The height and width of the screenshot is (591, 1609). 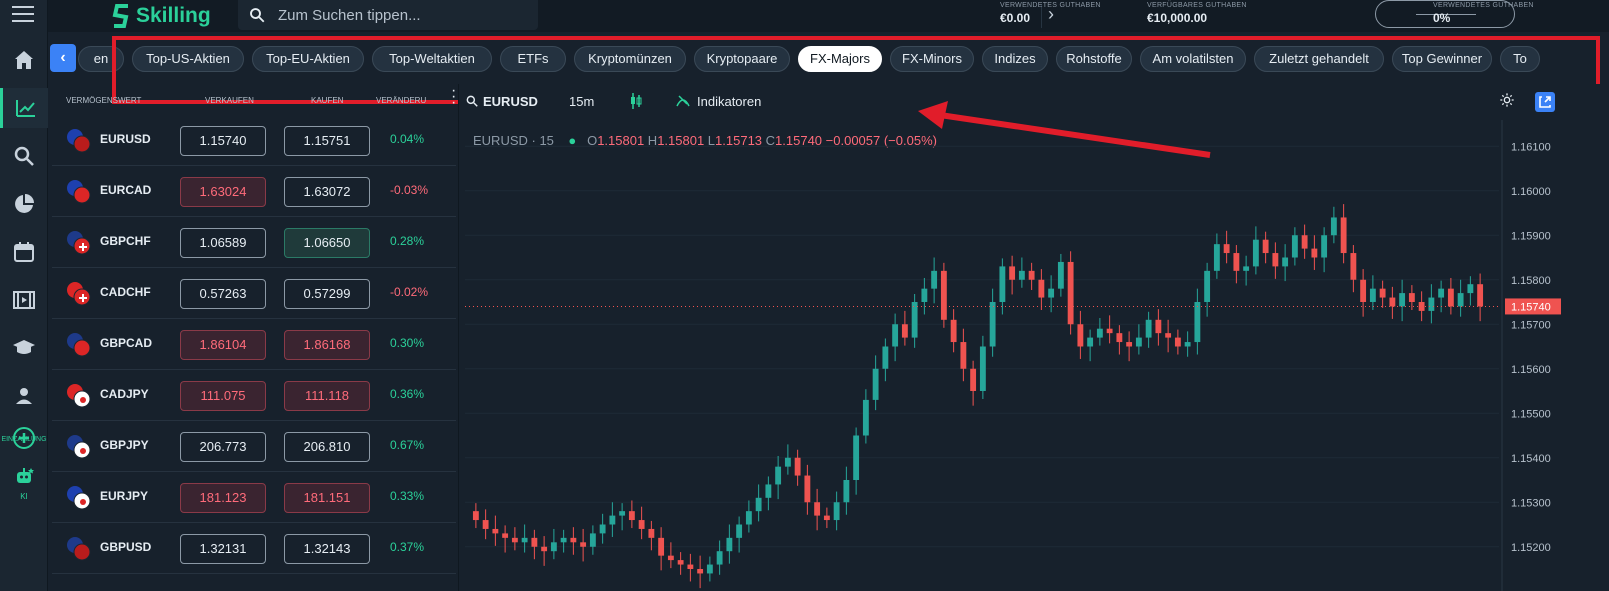 What do you see at coordinates (636, 101) in the screenshot?
I see `candle-type-icon` at bounding box center [636, 101].